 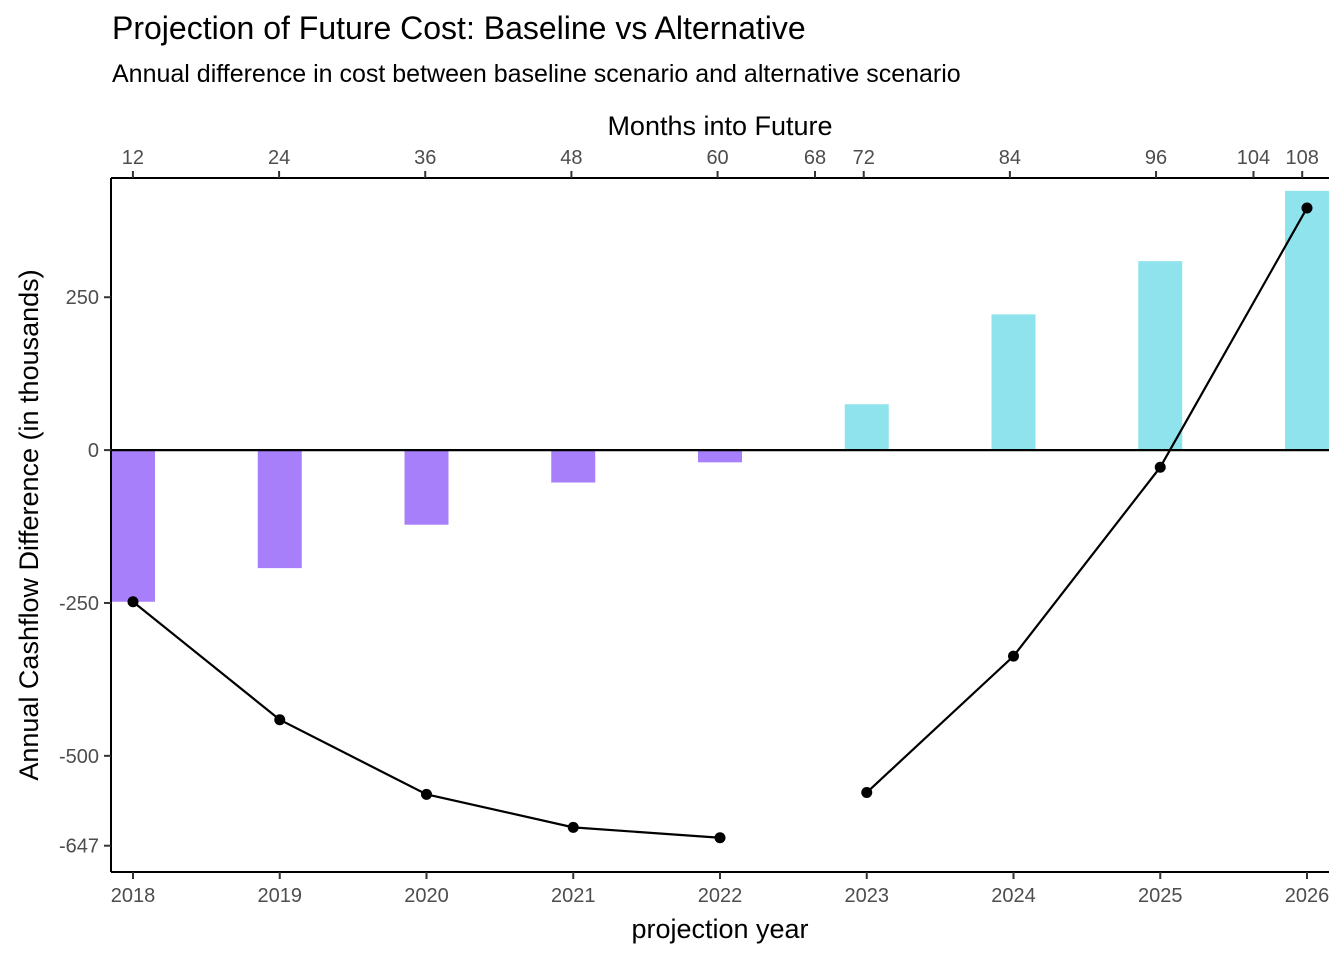 I want to click on top-tick-label: 48, so click(x=571, y=158).